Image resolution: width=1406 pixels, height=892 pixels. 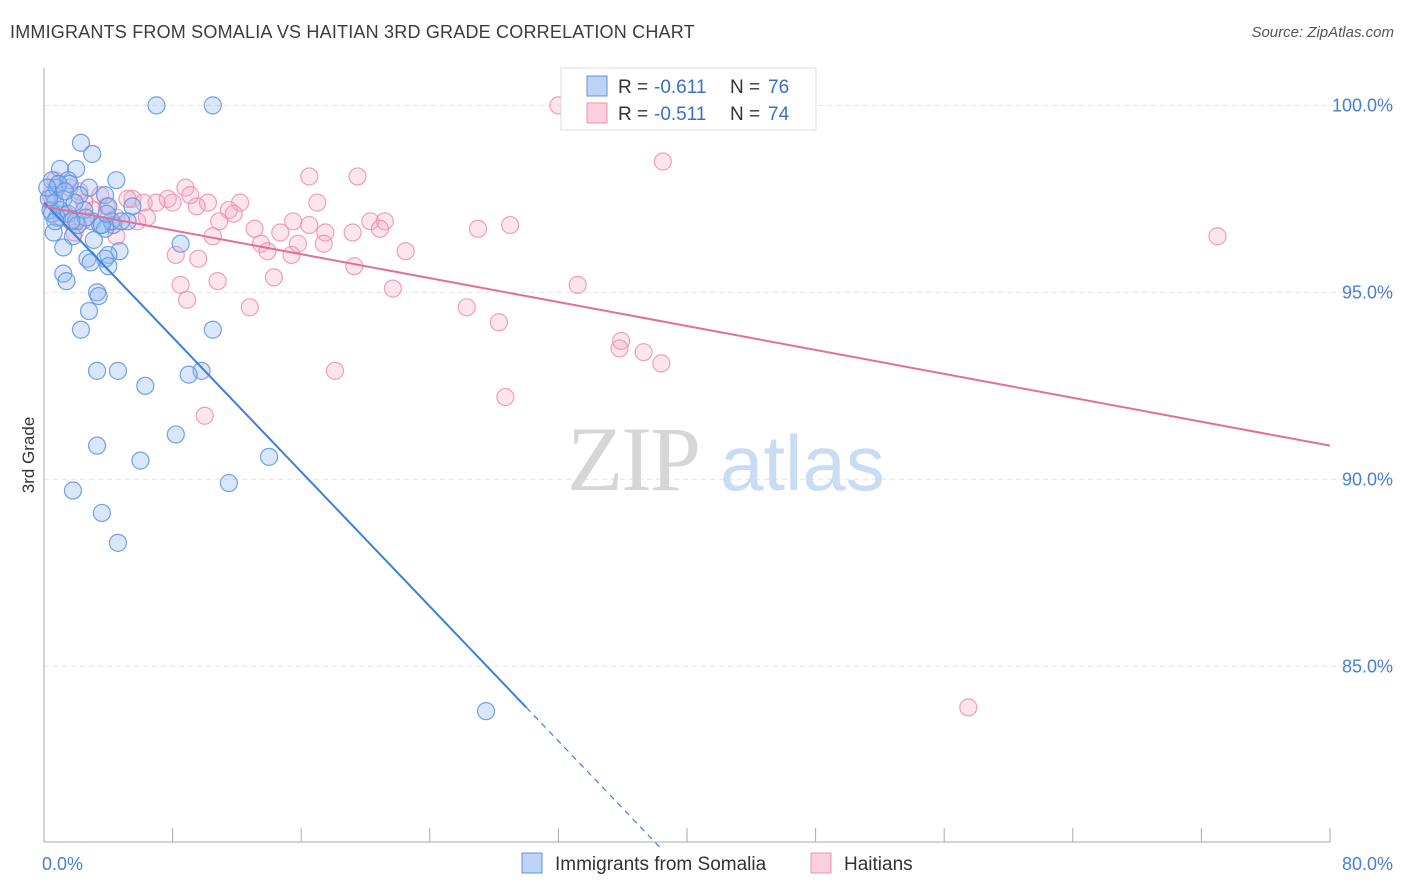 What do you see at coordinates (687, 835) in the screenshot?
I see `x-ticks` at bounding box center [687, 835].